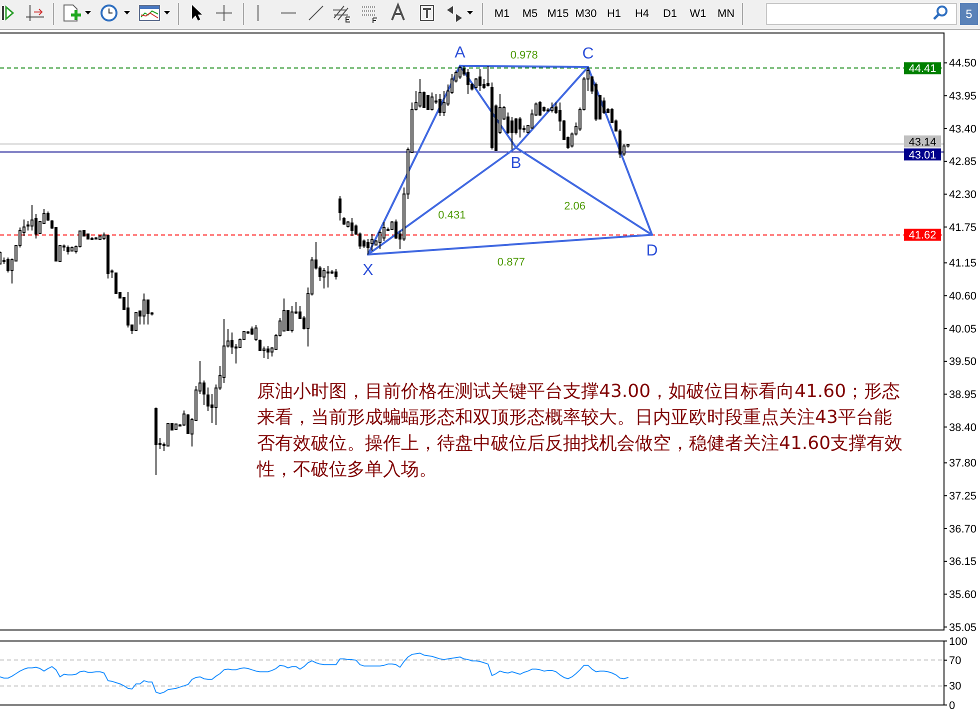 Image resolution: width=980 pixels, height=711 pixels. I want to click on y-tick-label: 37.25, so click(963, 496).